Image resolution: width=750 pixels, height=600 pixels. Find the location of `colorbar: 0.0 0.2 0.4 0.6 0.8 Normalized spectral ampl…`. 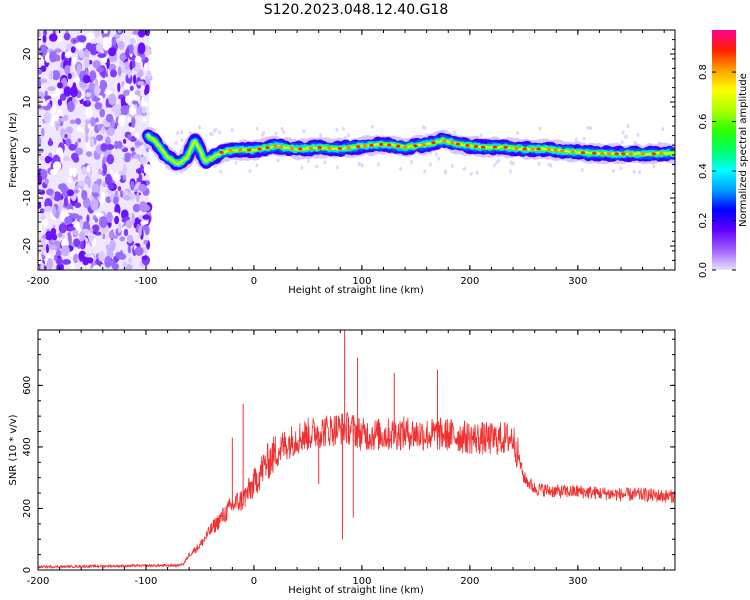

colorbar: 0.0 0.2 0.4 0.6 0.8 Normalized spectral ampl… is located at coordinates (723, 154).